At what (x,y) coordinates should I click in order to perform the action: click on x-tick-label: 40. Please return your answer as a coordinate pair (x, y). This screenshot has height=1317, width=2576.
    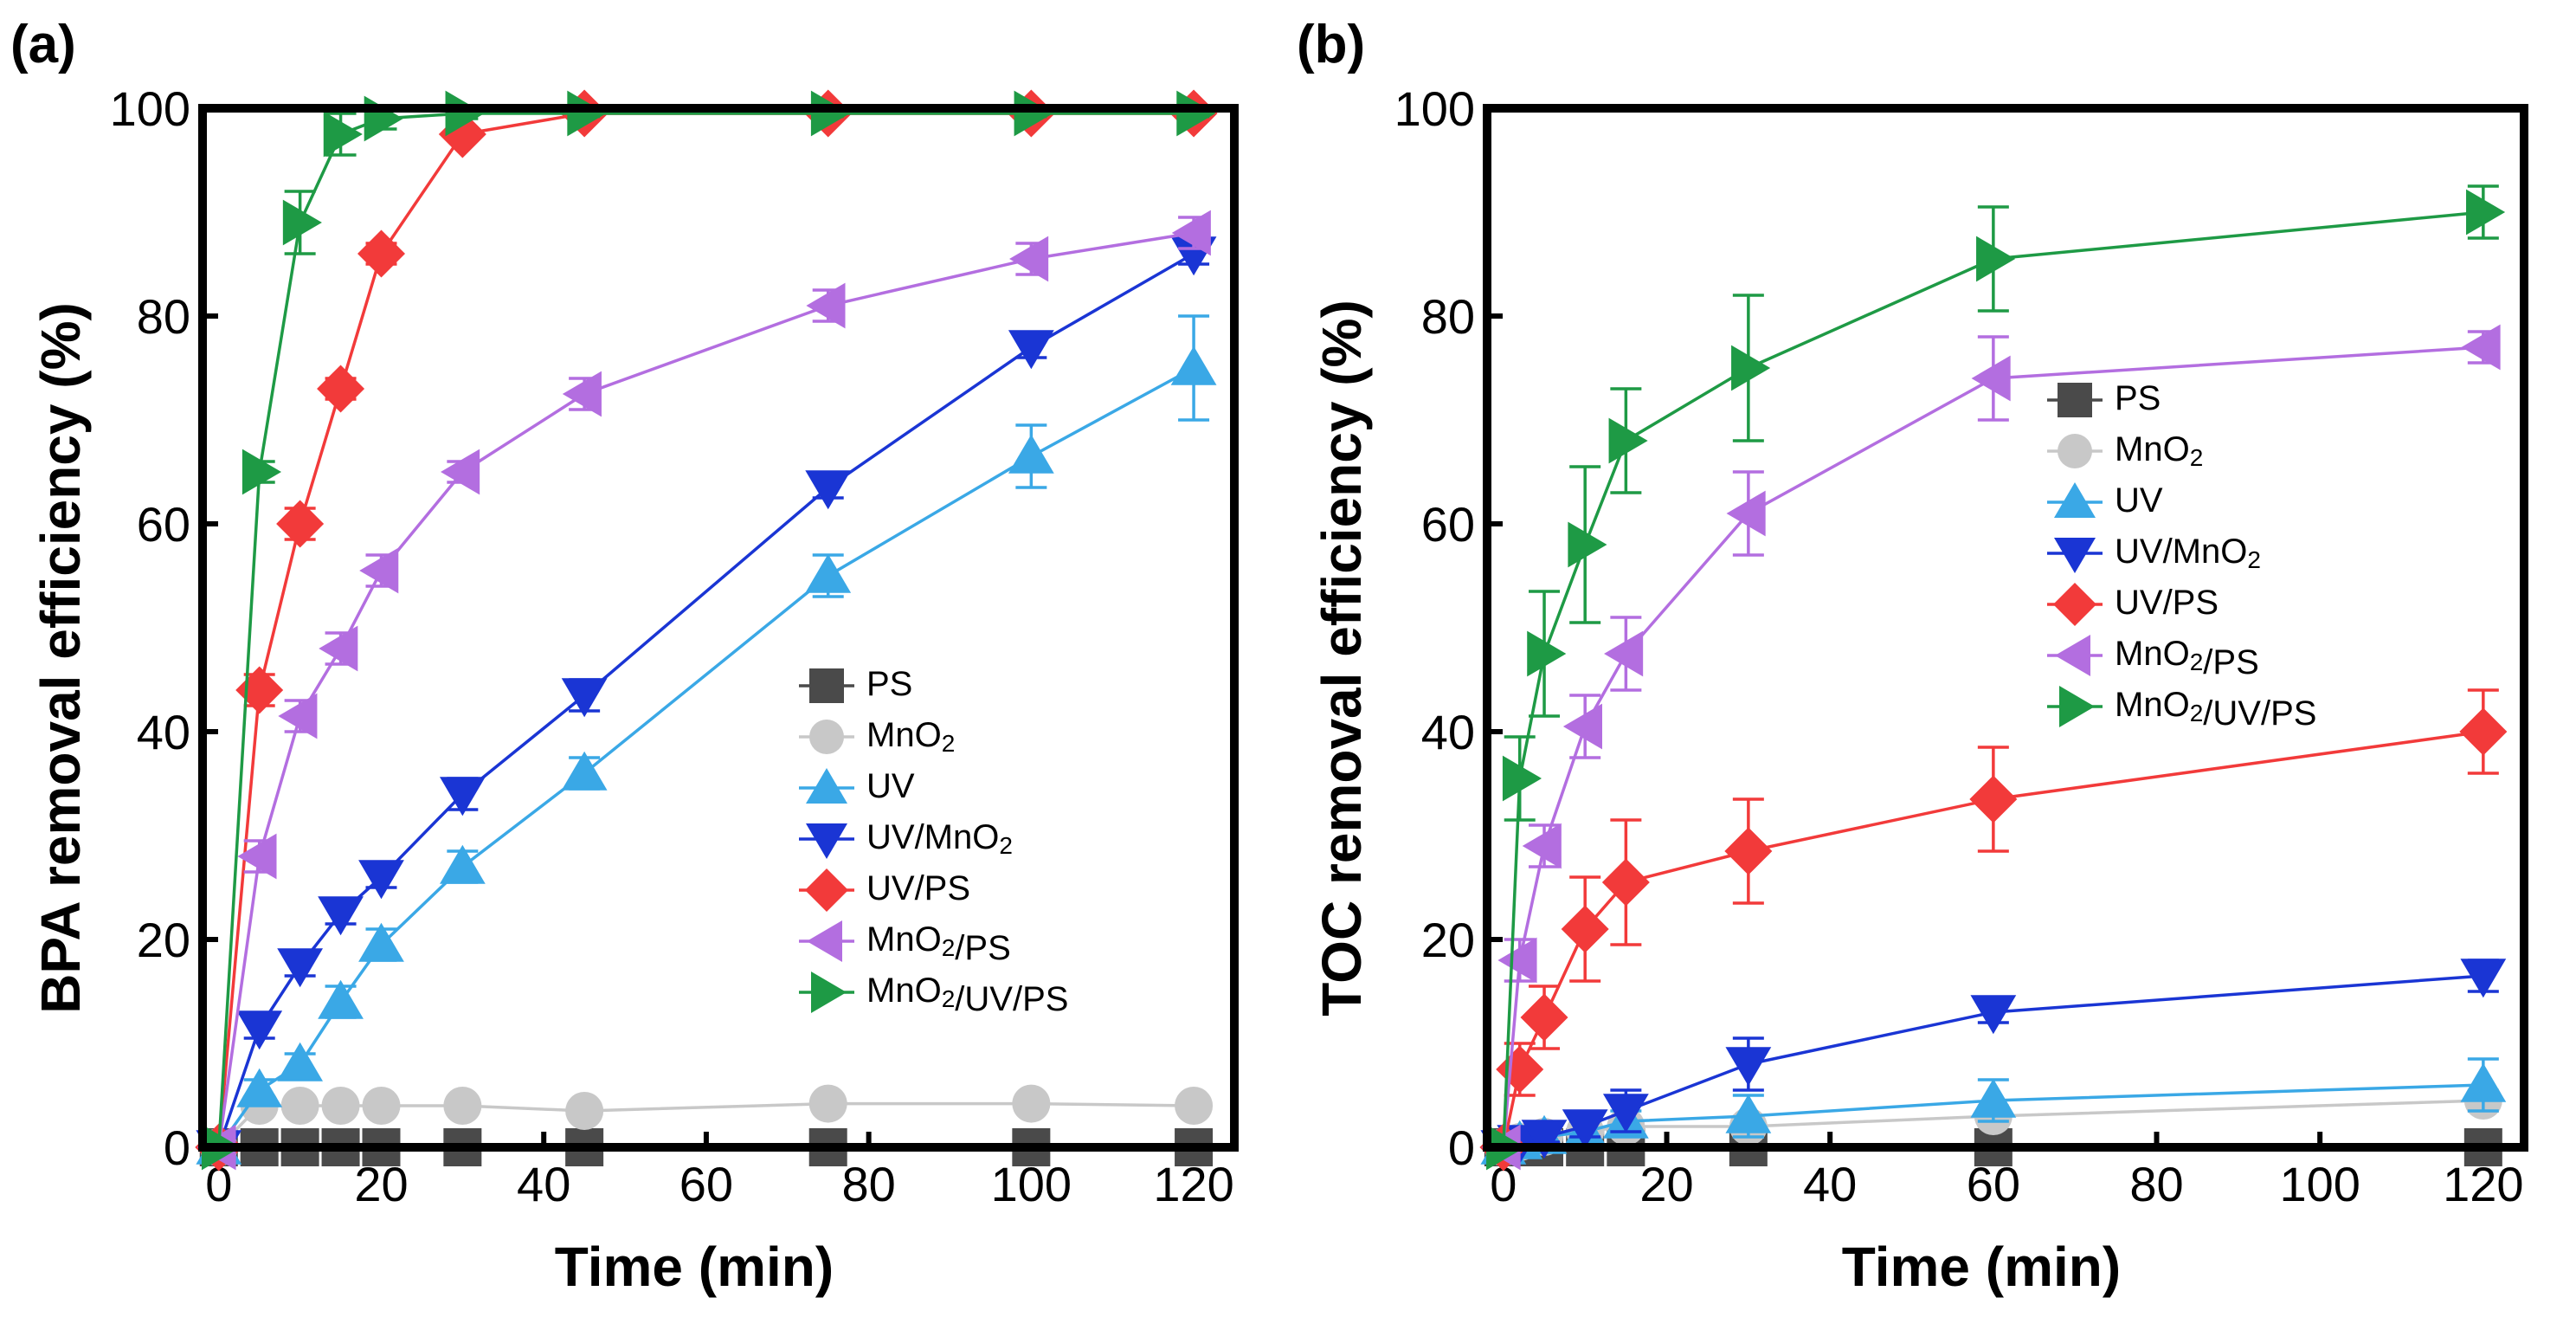
    Looking at the image, I should click on (543, 1184).